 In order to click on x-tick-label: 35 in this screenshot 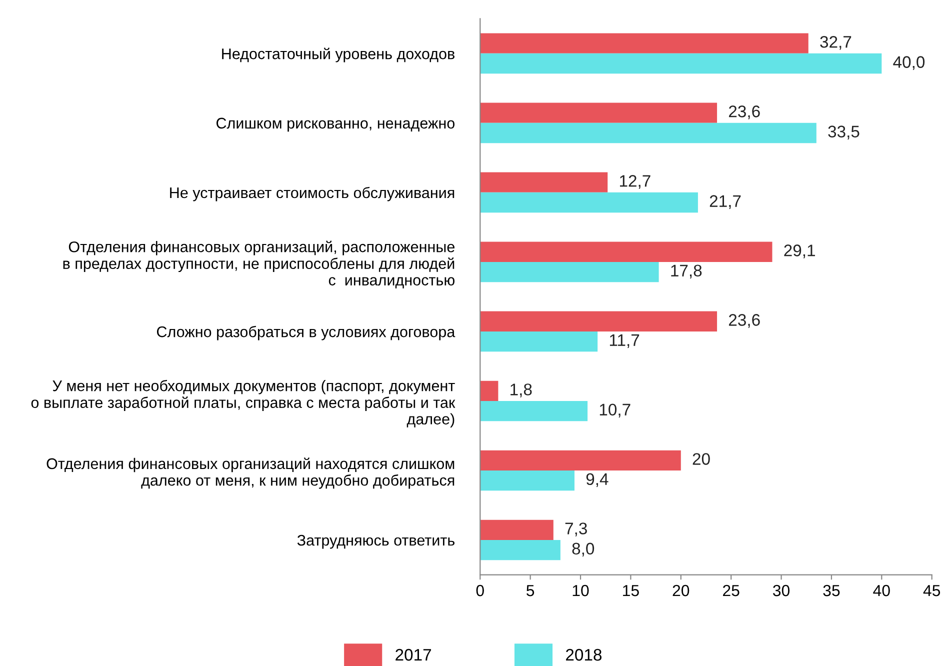, I will do `click(831, 590)`.